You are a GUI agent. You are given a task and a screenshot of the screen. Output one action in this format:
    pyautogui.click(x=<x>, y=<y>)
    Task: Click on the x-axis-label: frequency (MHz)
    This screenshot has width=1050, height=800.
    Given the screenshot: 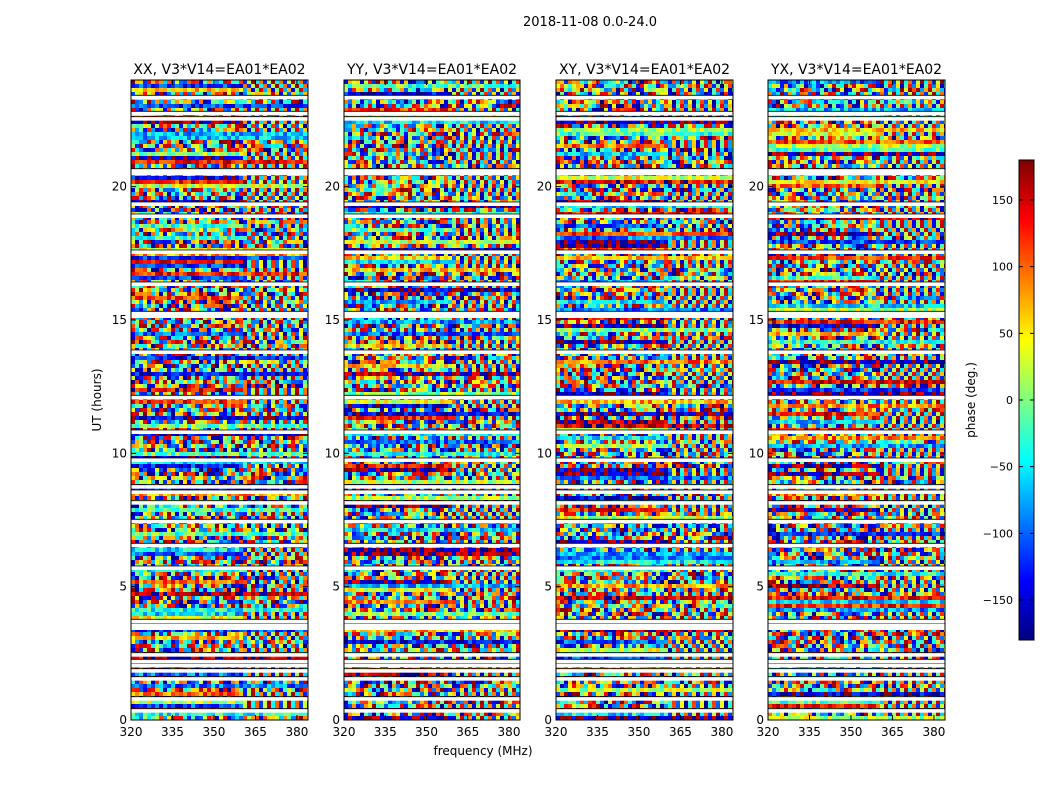 What is the action you would take?
    pyautogui.click(x=482, y=751)
    